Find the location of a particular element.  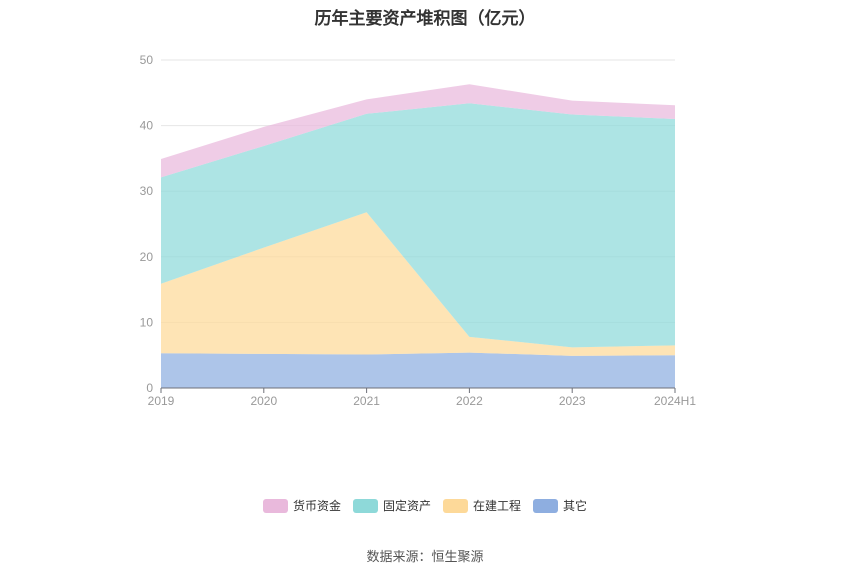

y-tick-label: 50 is located at coordinates (147, 60).